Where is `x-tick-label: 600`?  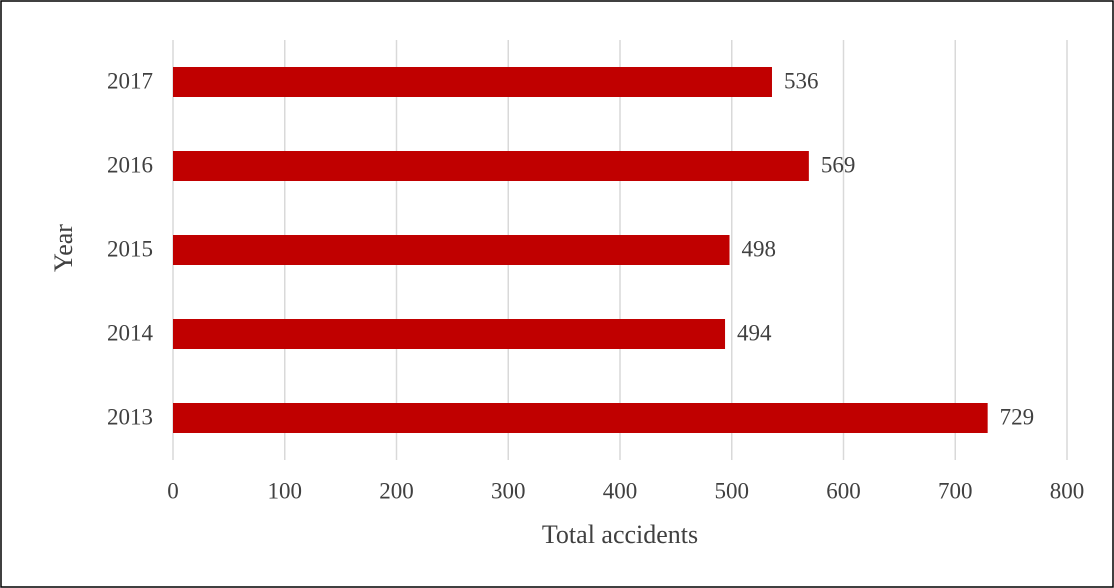
x-tick-label: 600 is located at coordinates (843, 490).